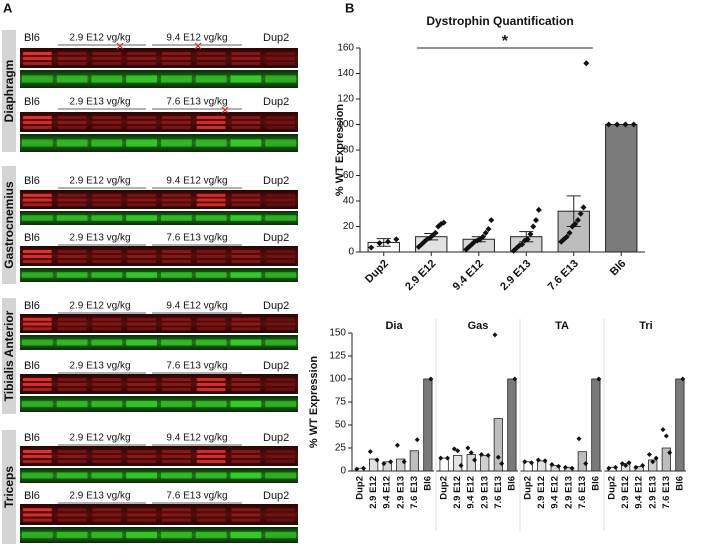  I want to click on facet-title: TA, so click(562, 326).